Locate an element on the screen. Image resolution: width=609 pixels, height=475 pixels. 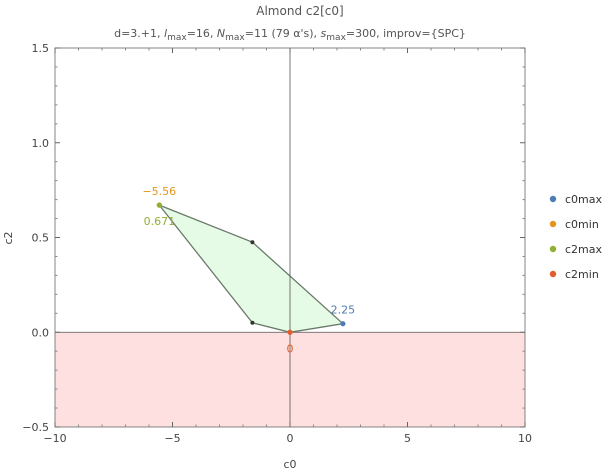
x-tick-label: 5 is located at coordinates (407, 438).